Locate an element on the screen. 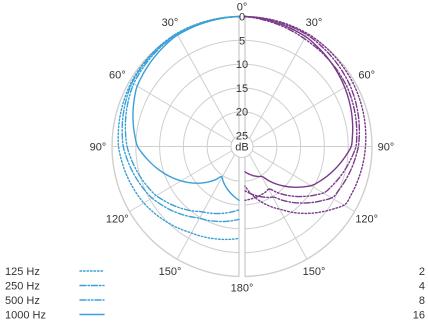 Image resolution: width=428 pixels, height=329 pixels. angle-label-left: 150° is located at coordinates (170, 272).